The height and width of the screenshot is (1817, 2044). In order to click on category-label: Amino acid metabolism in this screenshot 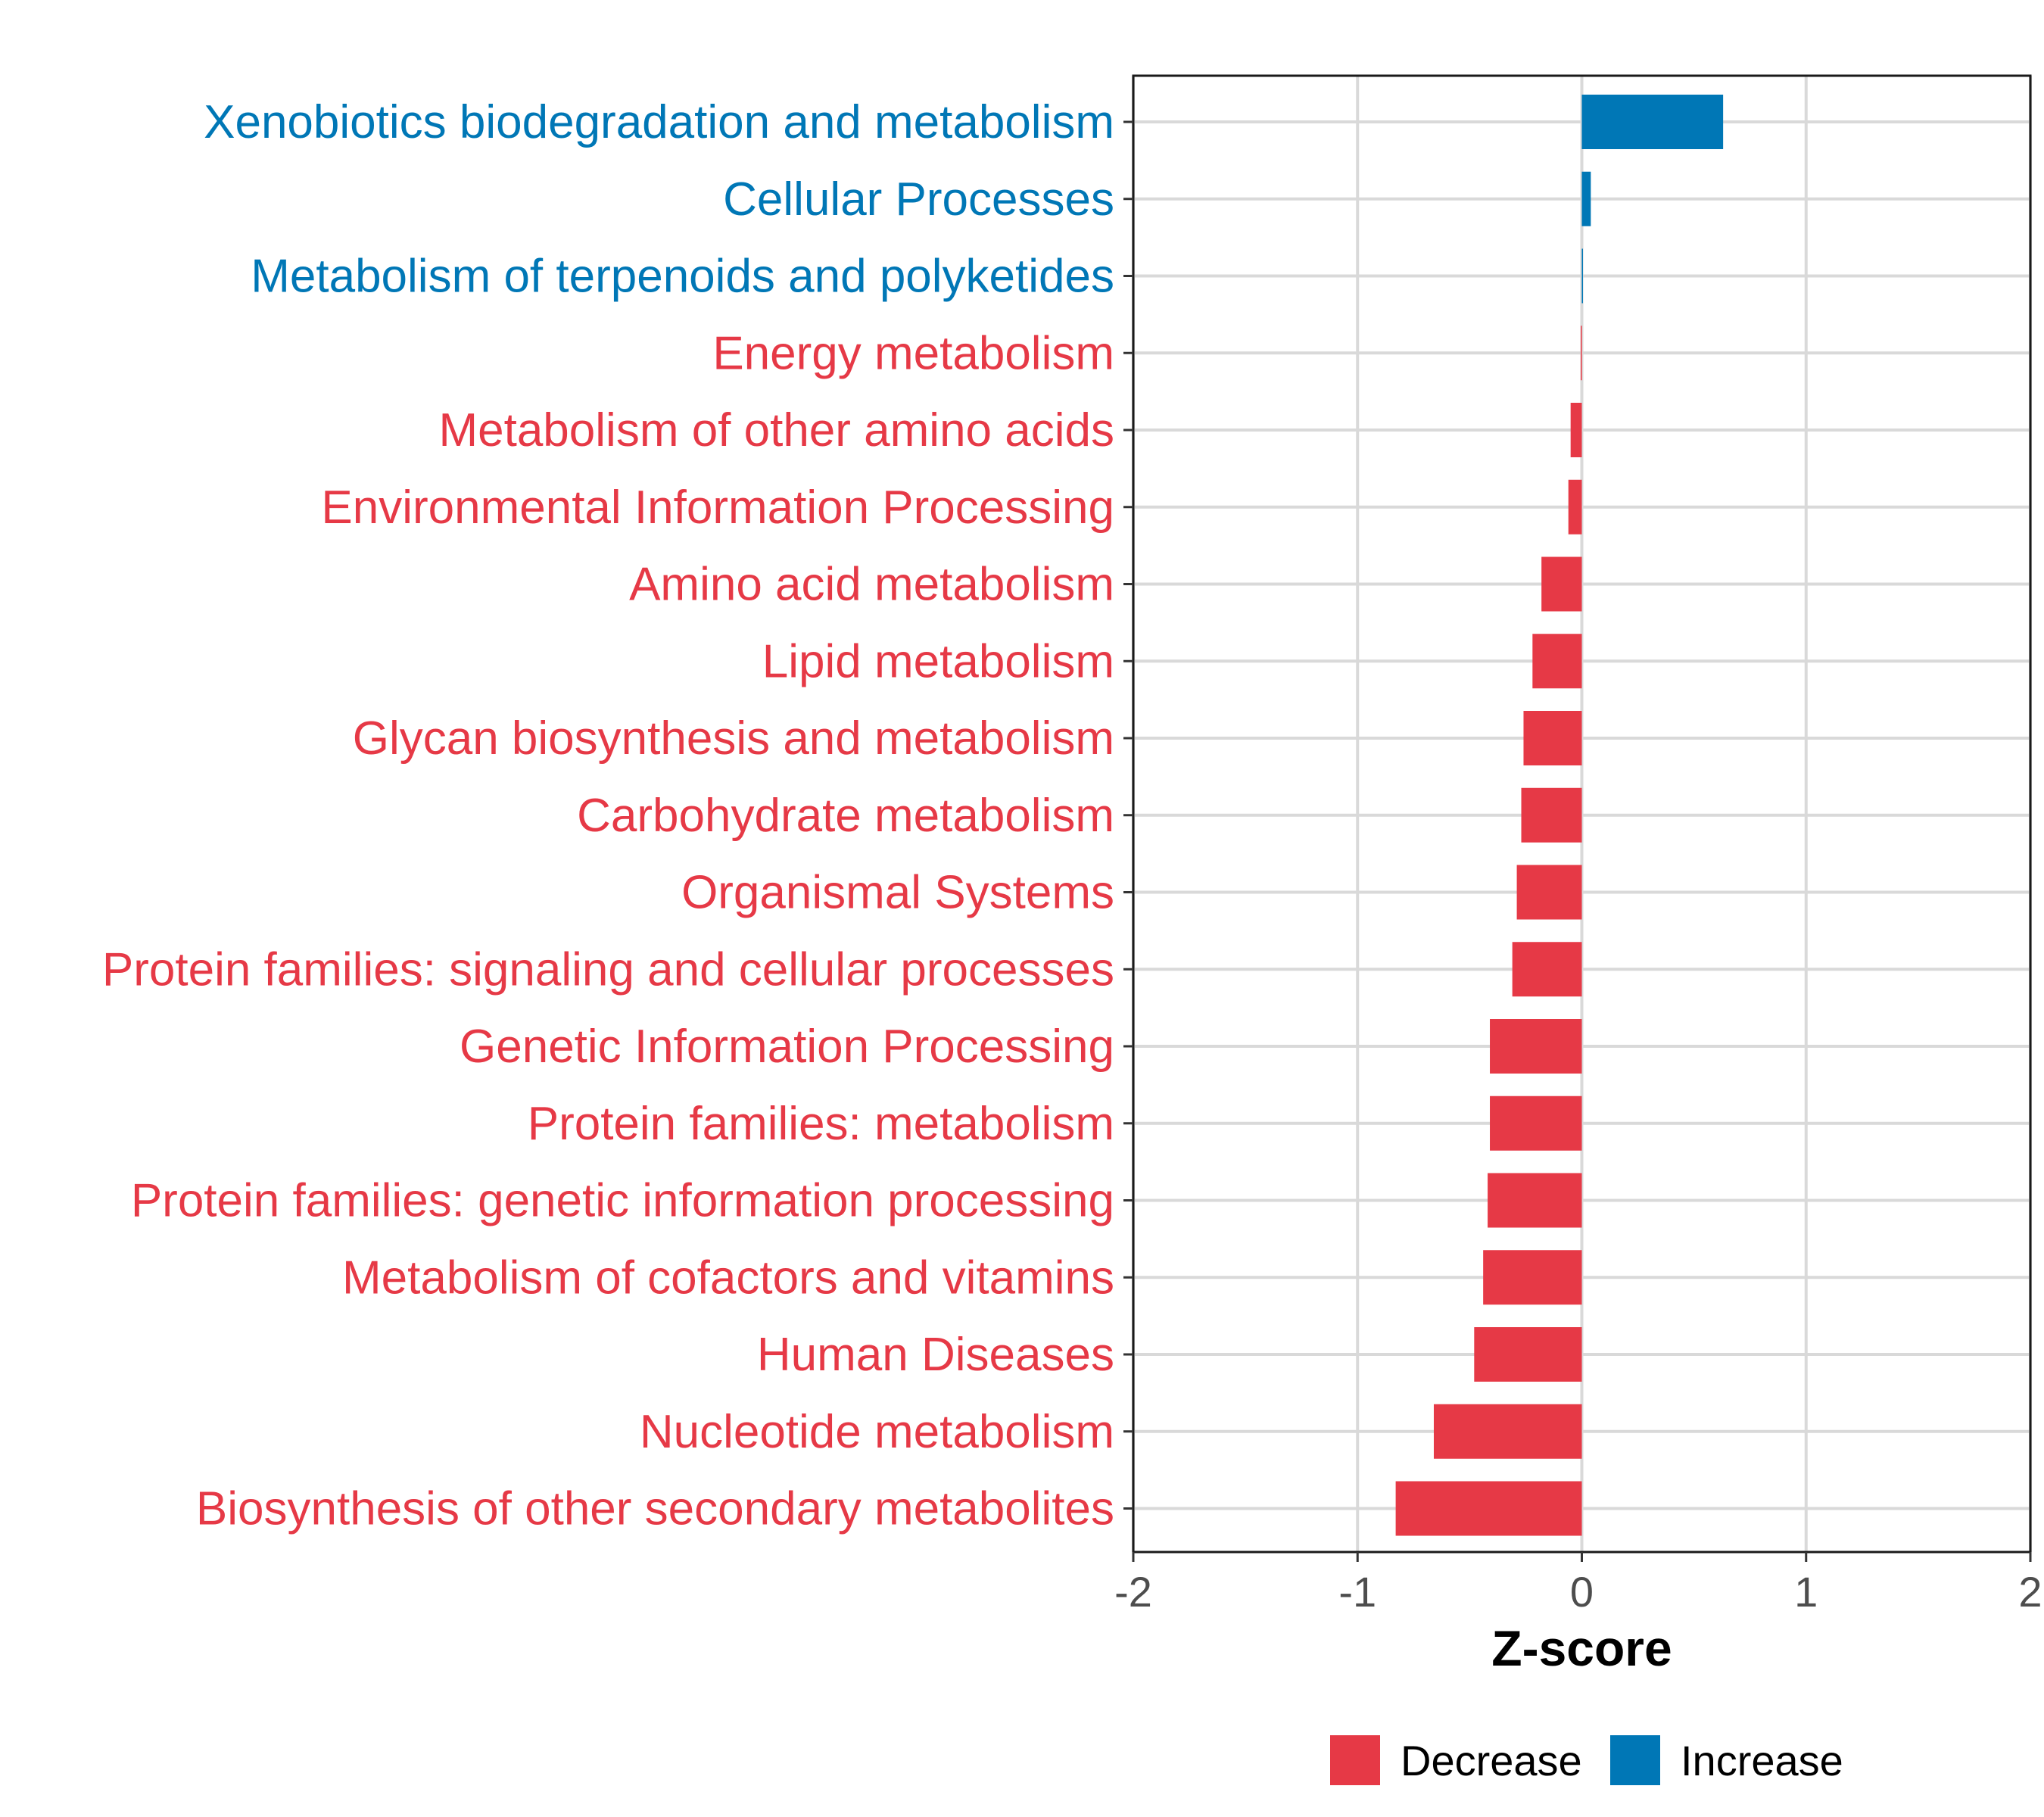, I will do `click(872, 585)`.